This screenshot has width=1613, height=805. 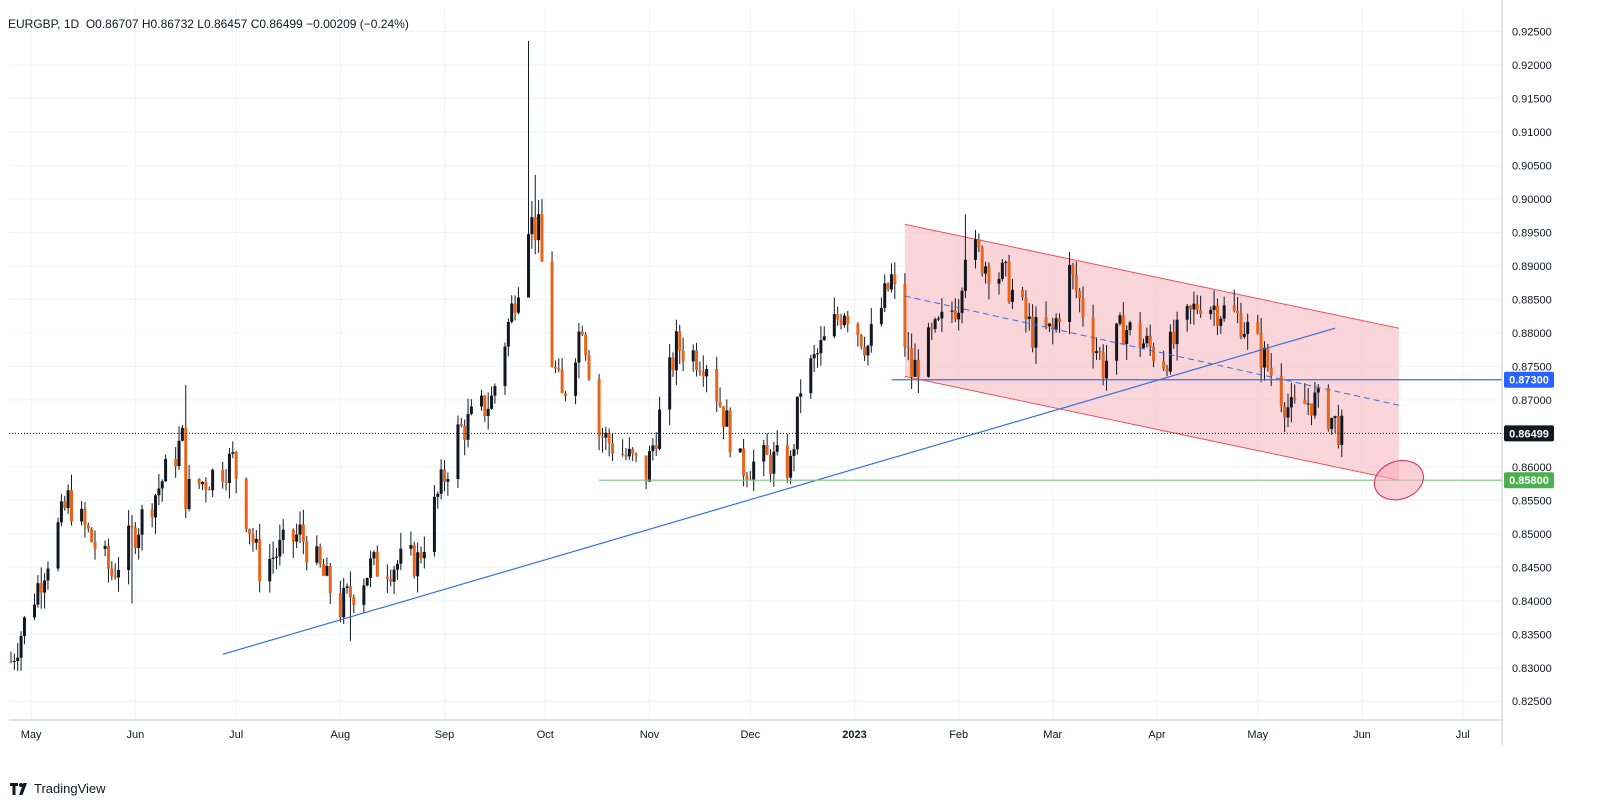 I want to click on interval-label: 1D, so click(x=71, y=24).